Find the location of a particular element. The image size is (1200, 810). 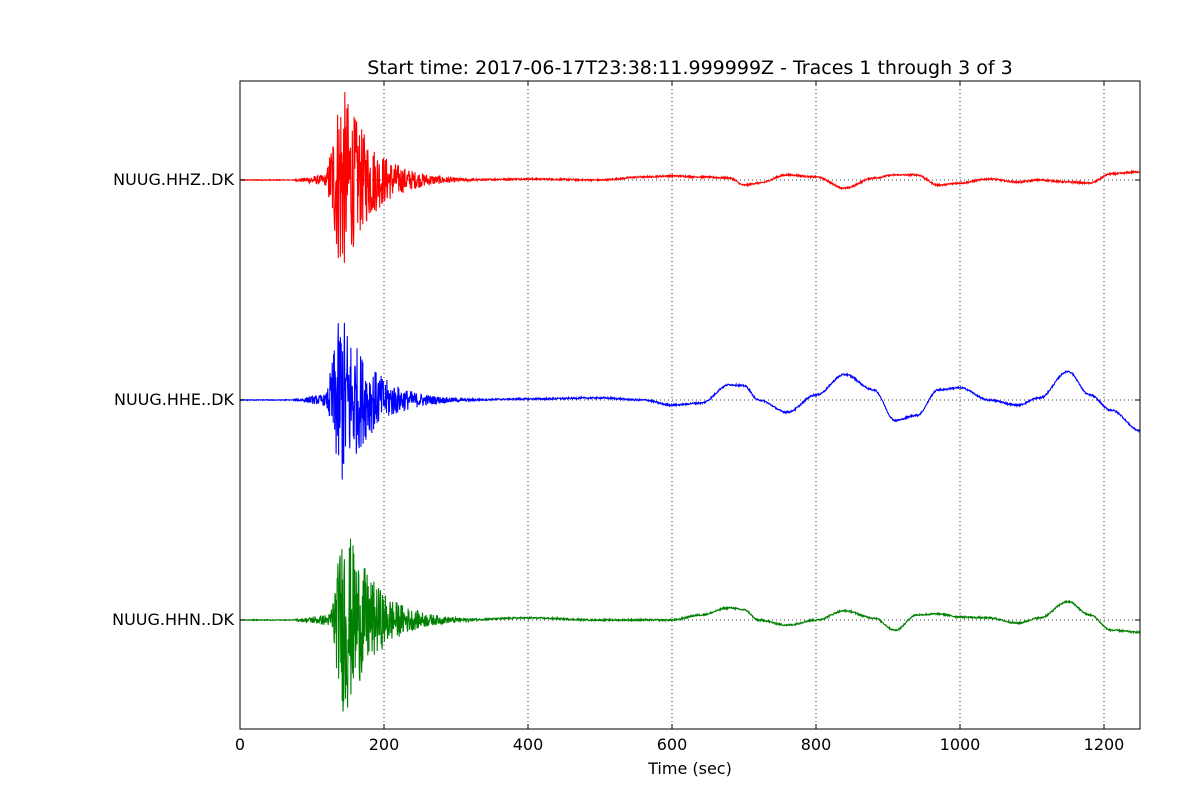

trace-label: NUUG.HHN..DK is located at coordinates (173, 619).